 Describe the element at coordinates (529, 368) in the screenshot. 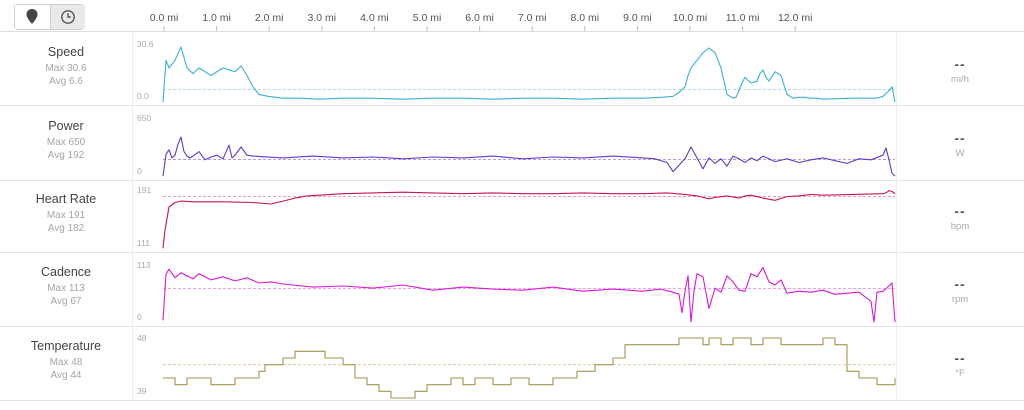

I see `temperature-series-line` at that location.